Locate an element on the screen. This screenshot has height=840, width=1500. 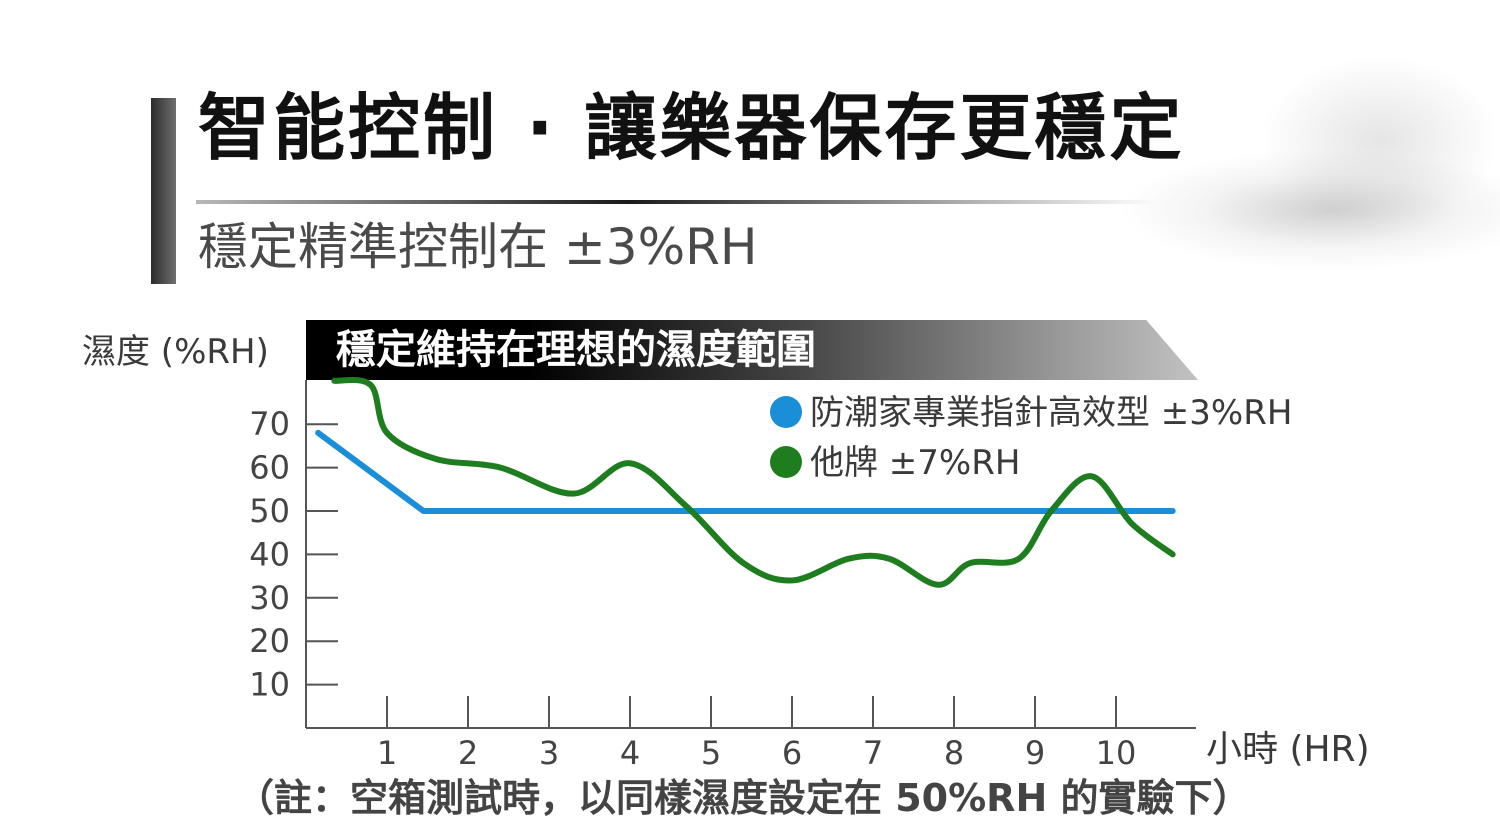
page-subtitle: 穩定精準控制在 ±3%RH is located at coordinates (478, 247).